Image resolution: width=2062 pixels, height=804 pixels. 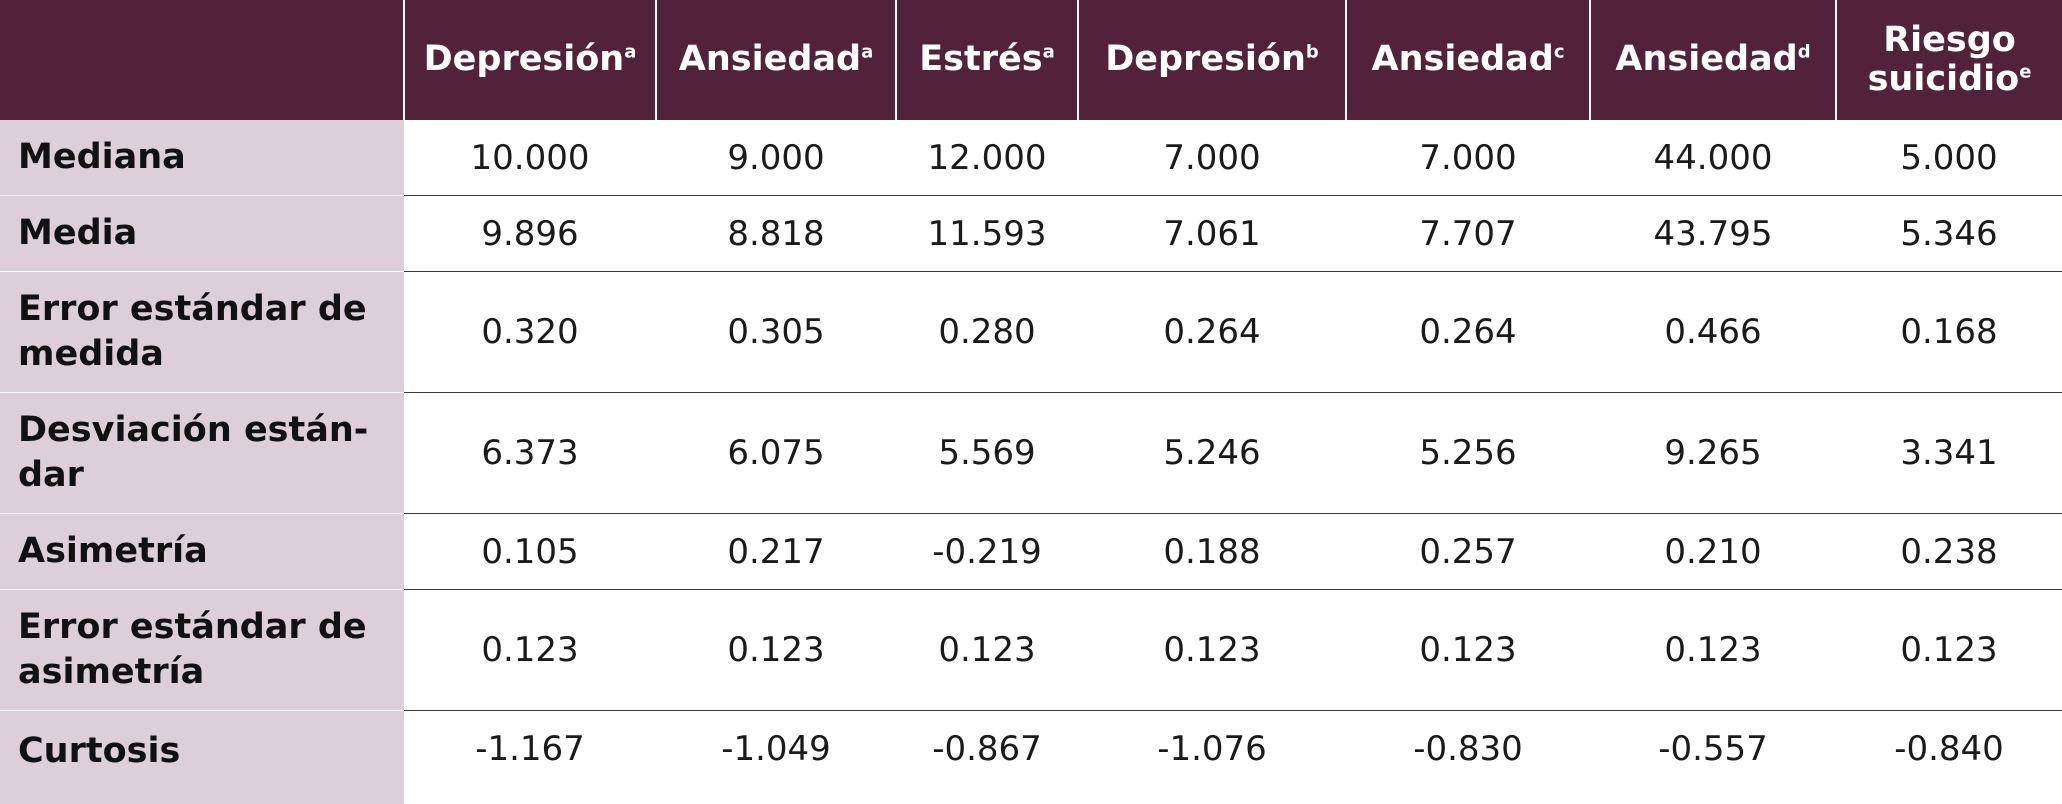 What do you see at coordinates (1713, 158) in the screenshot?
I see `table-cell: 44.000` at bounding box center [1713, 158].